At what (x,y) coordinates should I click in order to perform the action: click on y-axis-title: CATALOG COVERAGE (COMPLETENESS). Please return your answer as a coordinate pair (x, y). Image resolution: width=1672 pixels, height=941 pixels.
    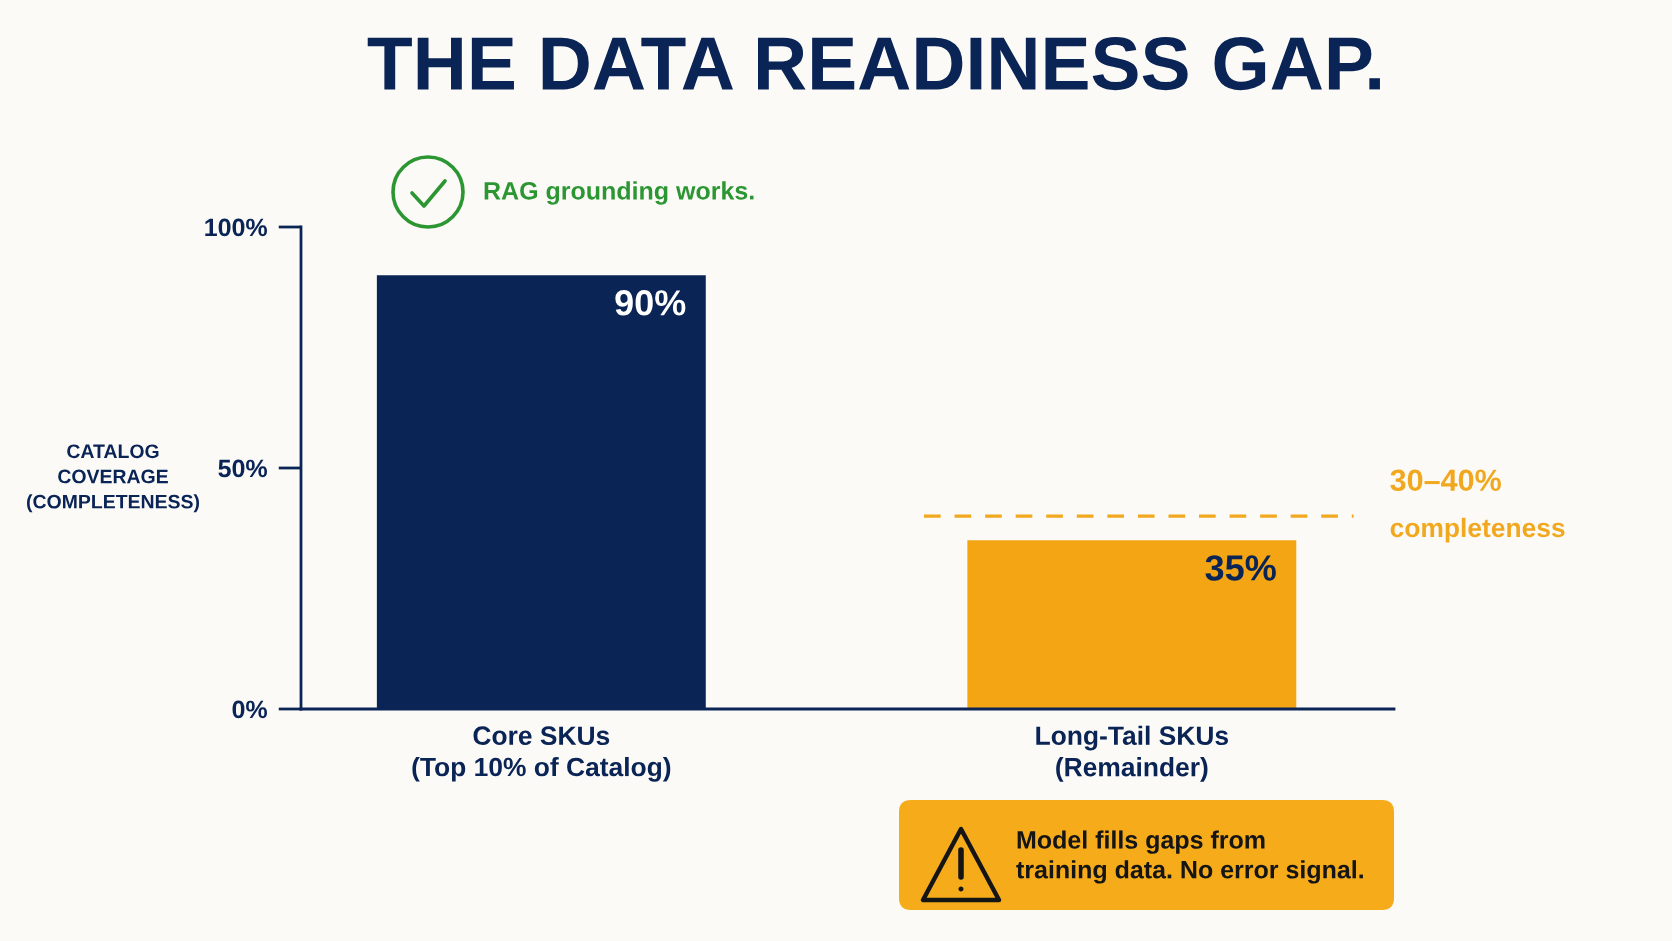
    Looking at the image, I should click on (113, 478).